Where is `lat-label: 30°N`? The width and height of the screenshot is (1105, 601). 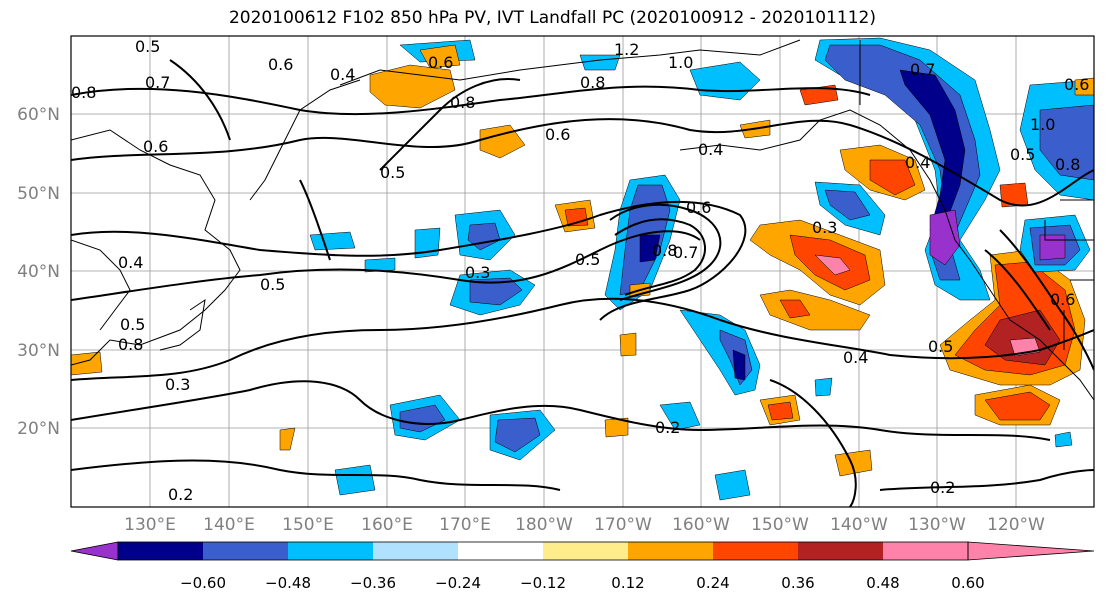 lat-label: 30°N is located at coordinates (38, 351).